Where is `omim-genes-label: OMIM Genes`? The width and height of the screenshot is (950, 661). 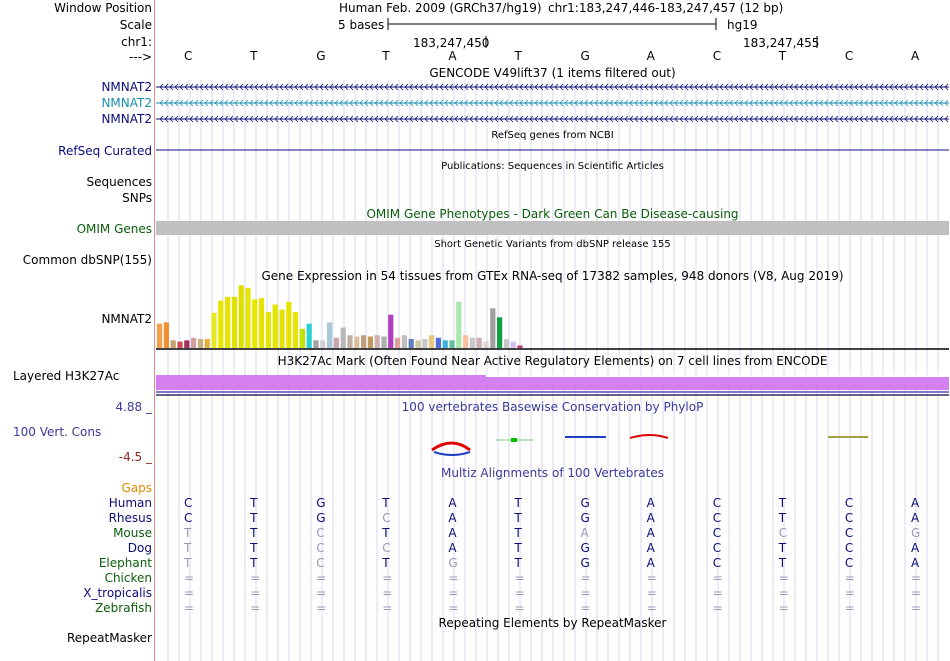 omim-genes-label: OMIM Genes is located at coordinates (114, 229).